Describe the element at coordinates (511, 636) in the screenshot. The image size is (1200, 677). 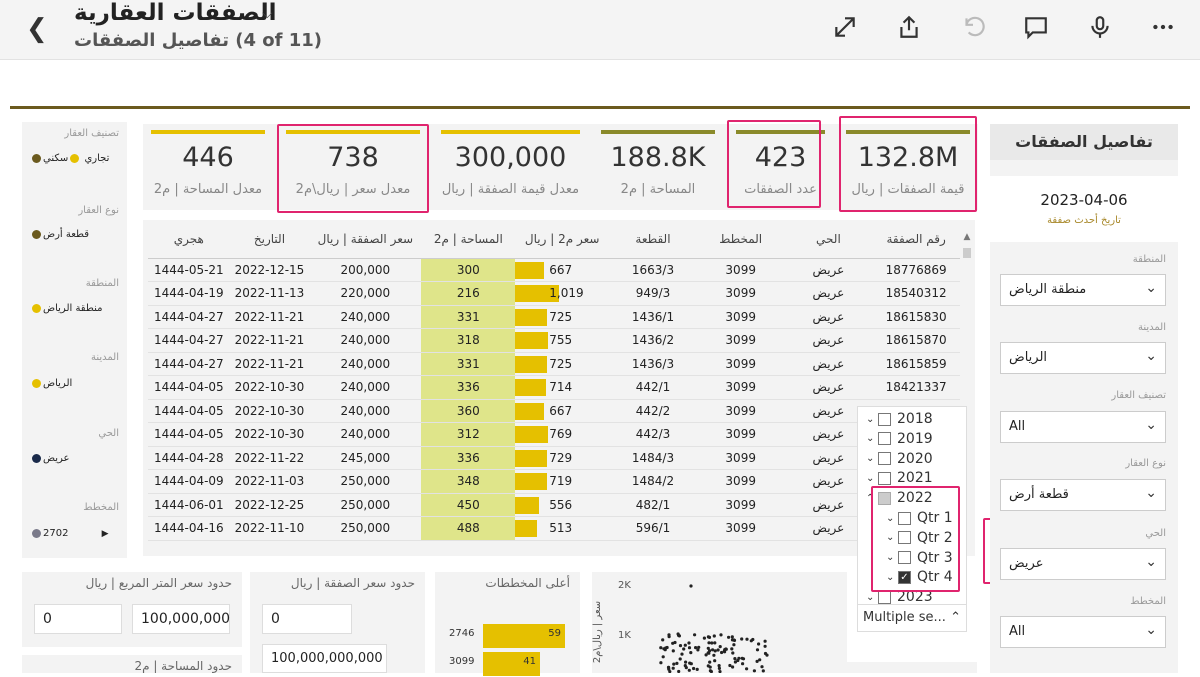
I see `plan-bar-row: 2746 59` at that location.